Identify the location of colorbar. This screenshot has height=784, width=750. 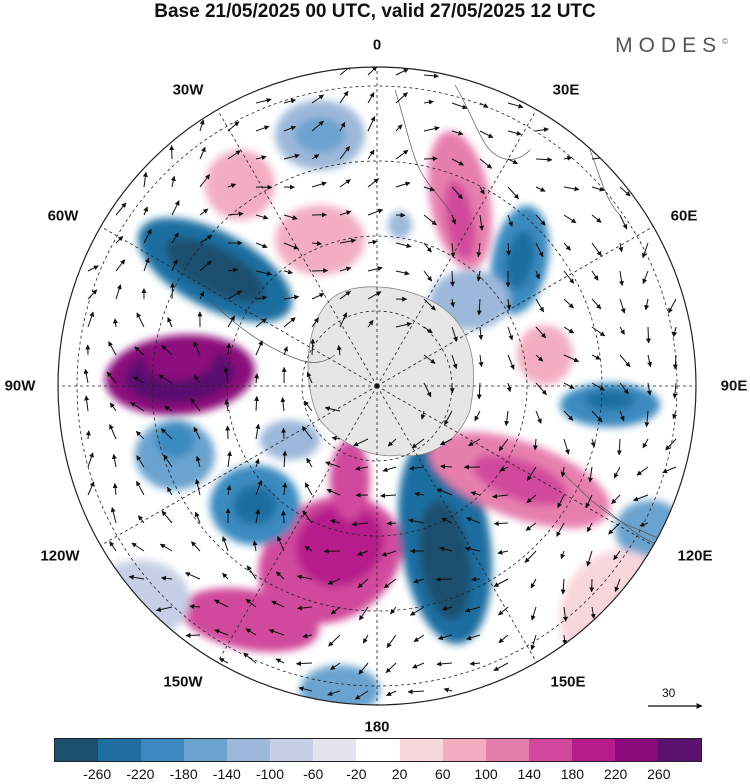
(378, 750).